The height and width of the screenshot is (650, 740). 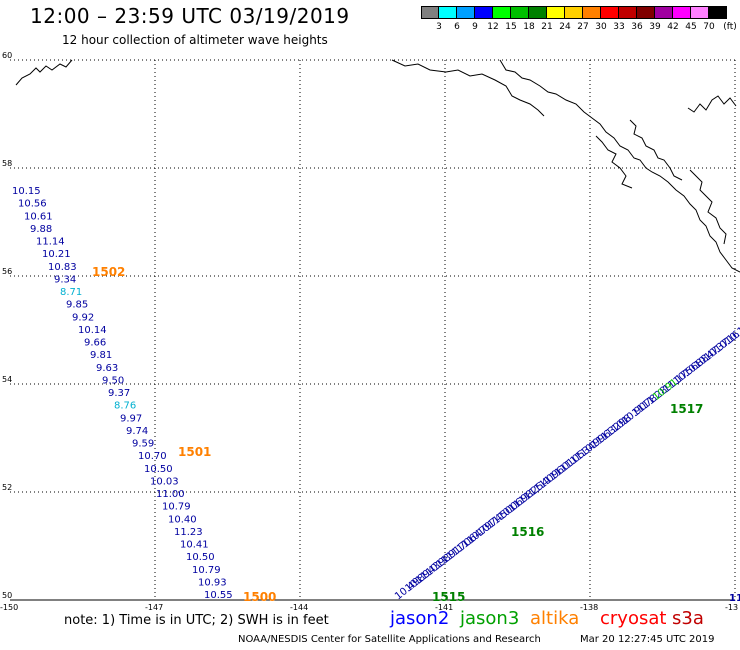 What do you see at coordinates (212, 582) in the screenshot?
I see `swh-value: 10.93` at bounding box center [212, 582].